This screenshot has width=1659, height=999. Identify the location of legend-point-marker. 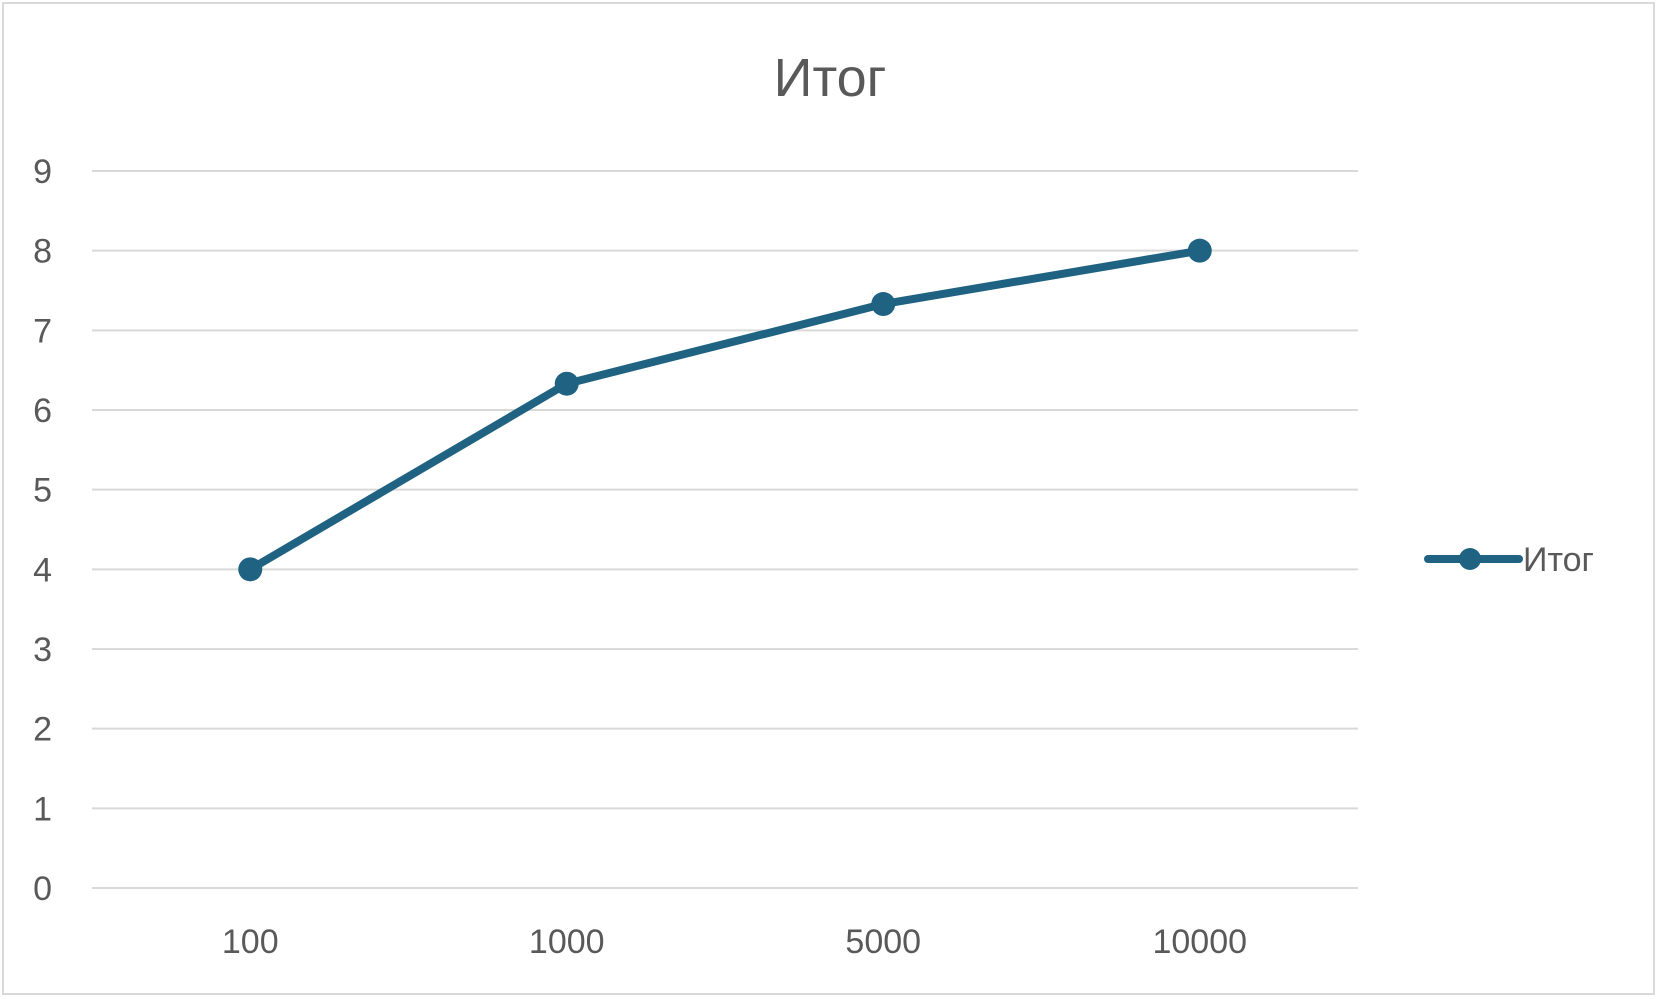
(1470, 559).